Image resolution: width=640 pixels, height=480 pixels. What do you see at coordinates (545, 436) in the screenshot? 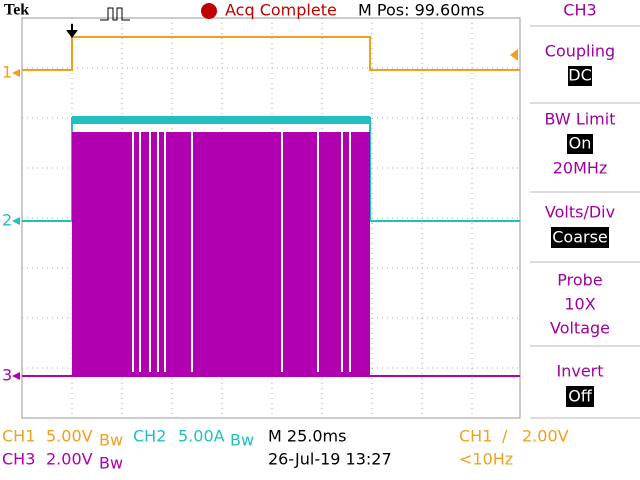
I see `trigger-level: 2.00V` at bounding box center [545, 436].